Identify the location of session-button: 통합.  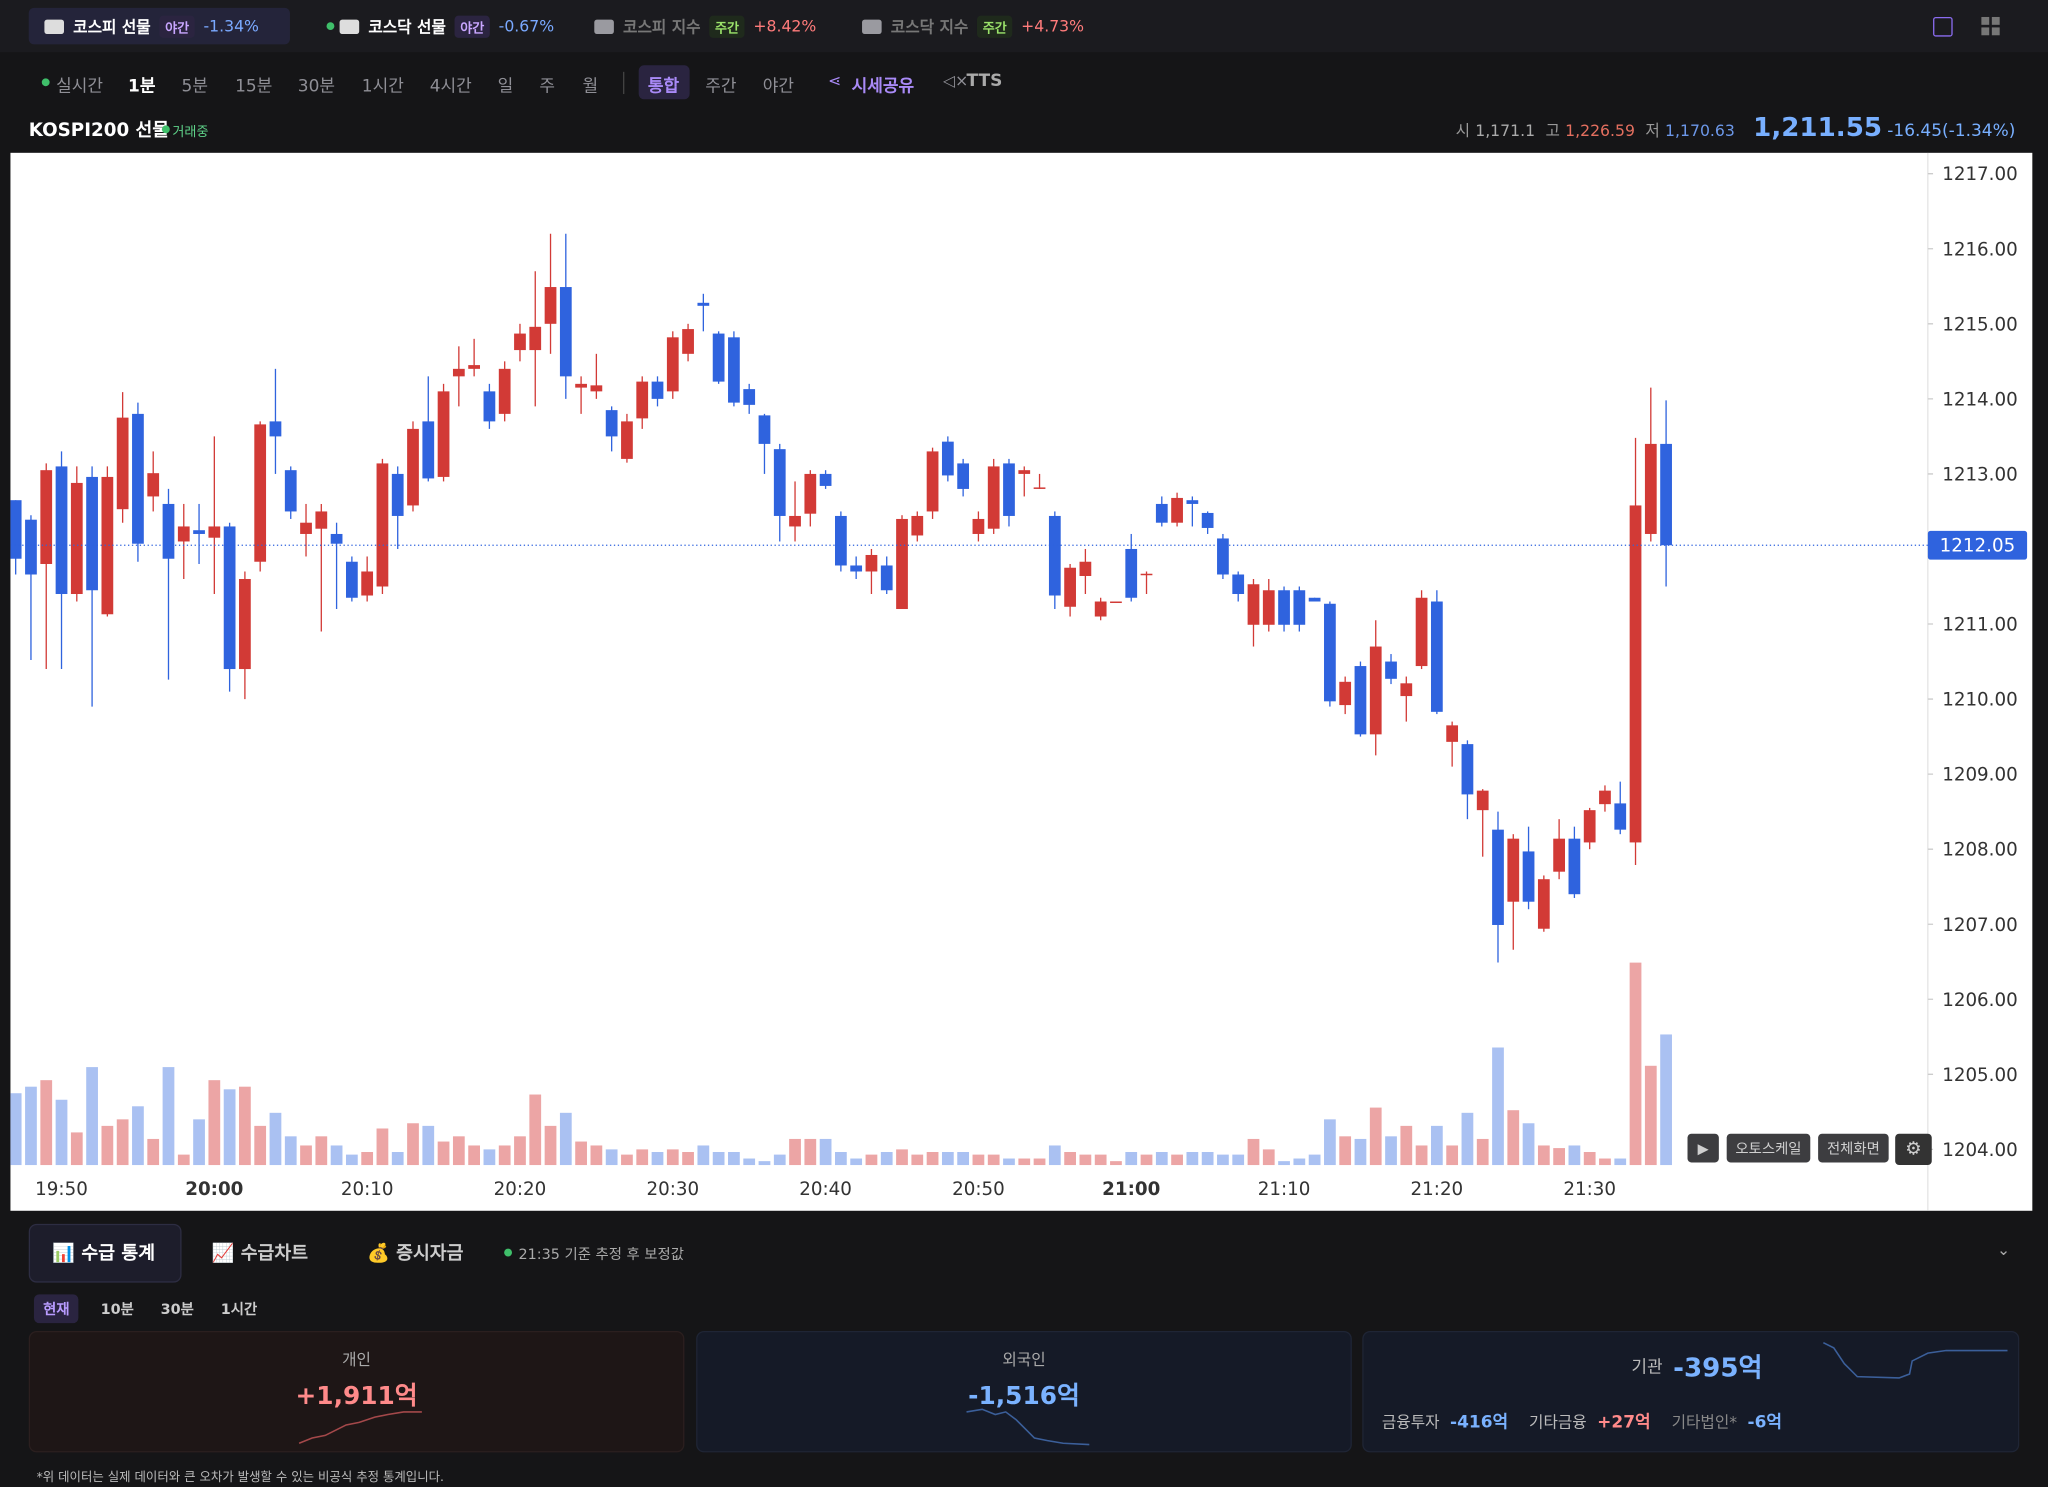
(663, 87).